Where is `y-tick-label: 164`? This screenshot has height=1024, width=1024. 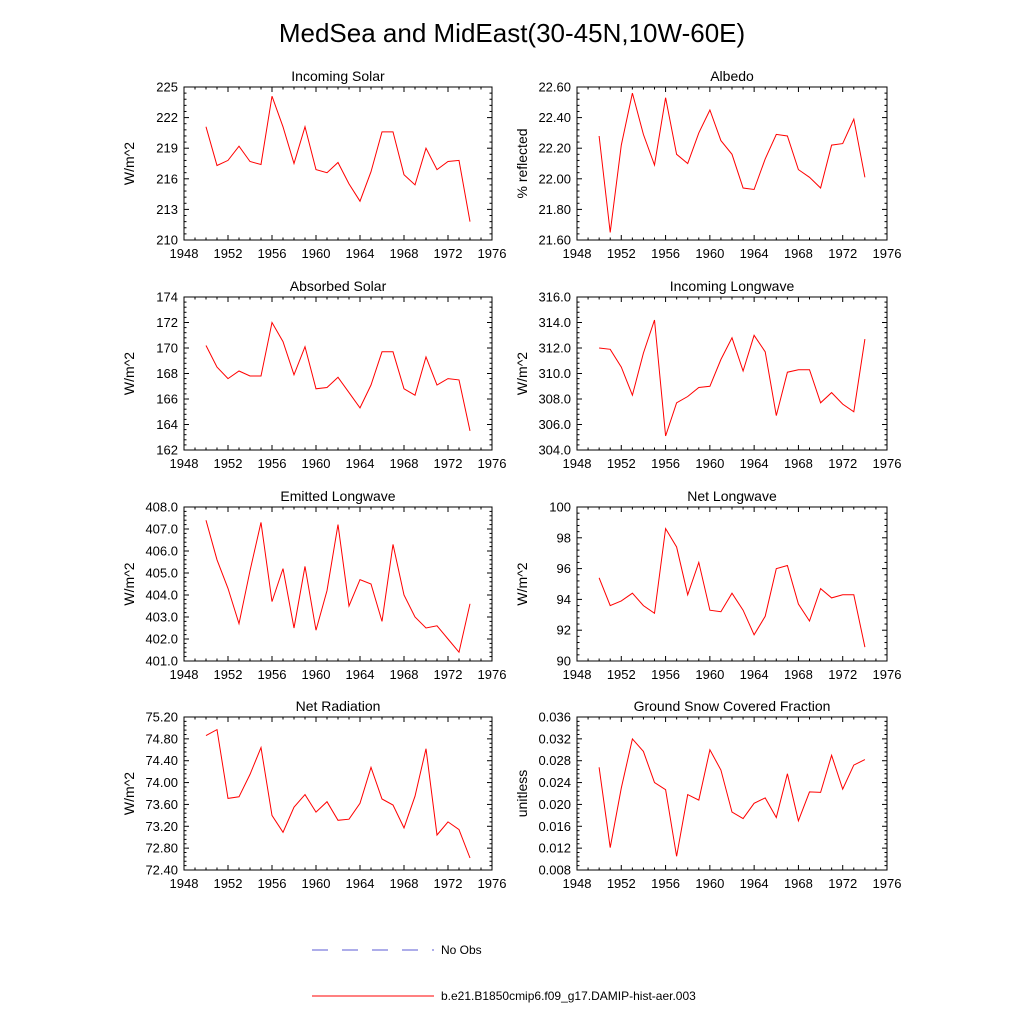
y-tick-label: 164 is located at coordinates (167, 424).